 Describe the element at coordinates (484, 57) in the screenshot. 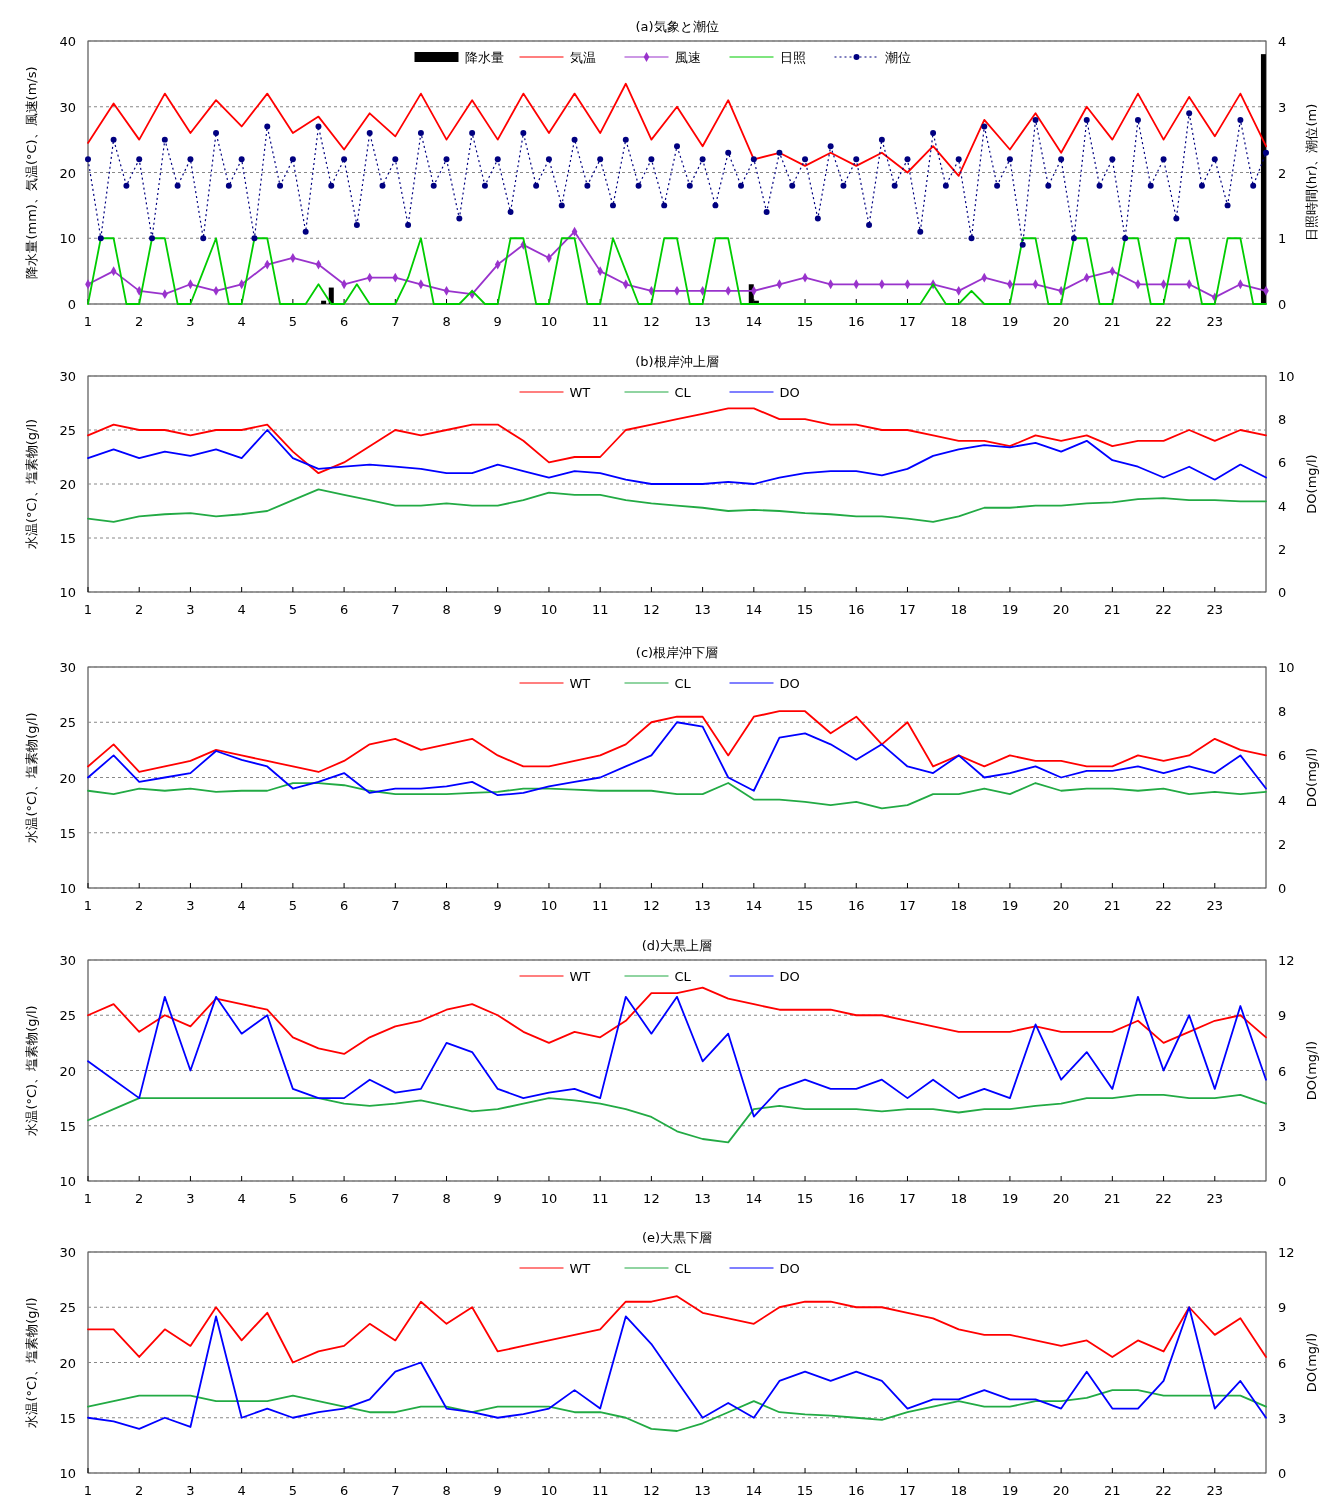

I see `legend-label: 降水量` at that location.